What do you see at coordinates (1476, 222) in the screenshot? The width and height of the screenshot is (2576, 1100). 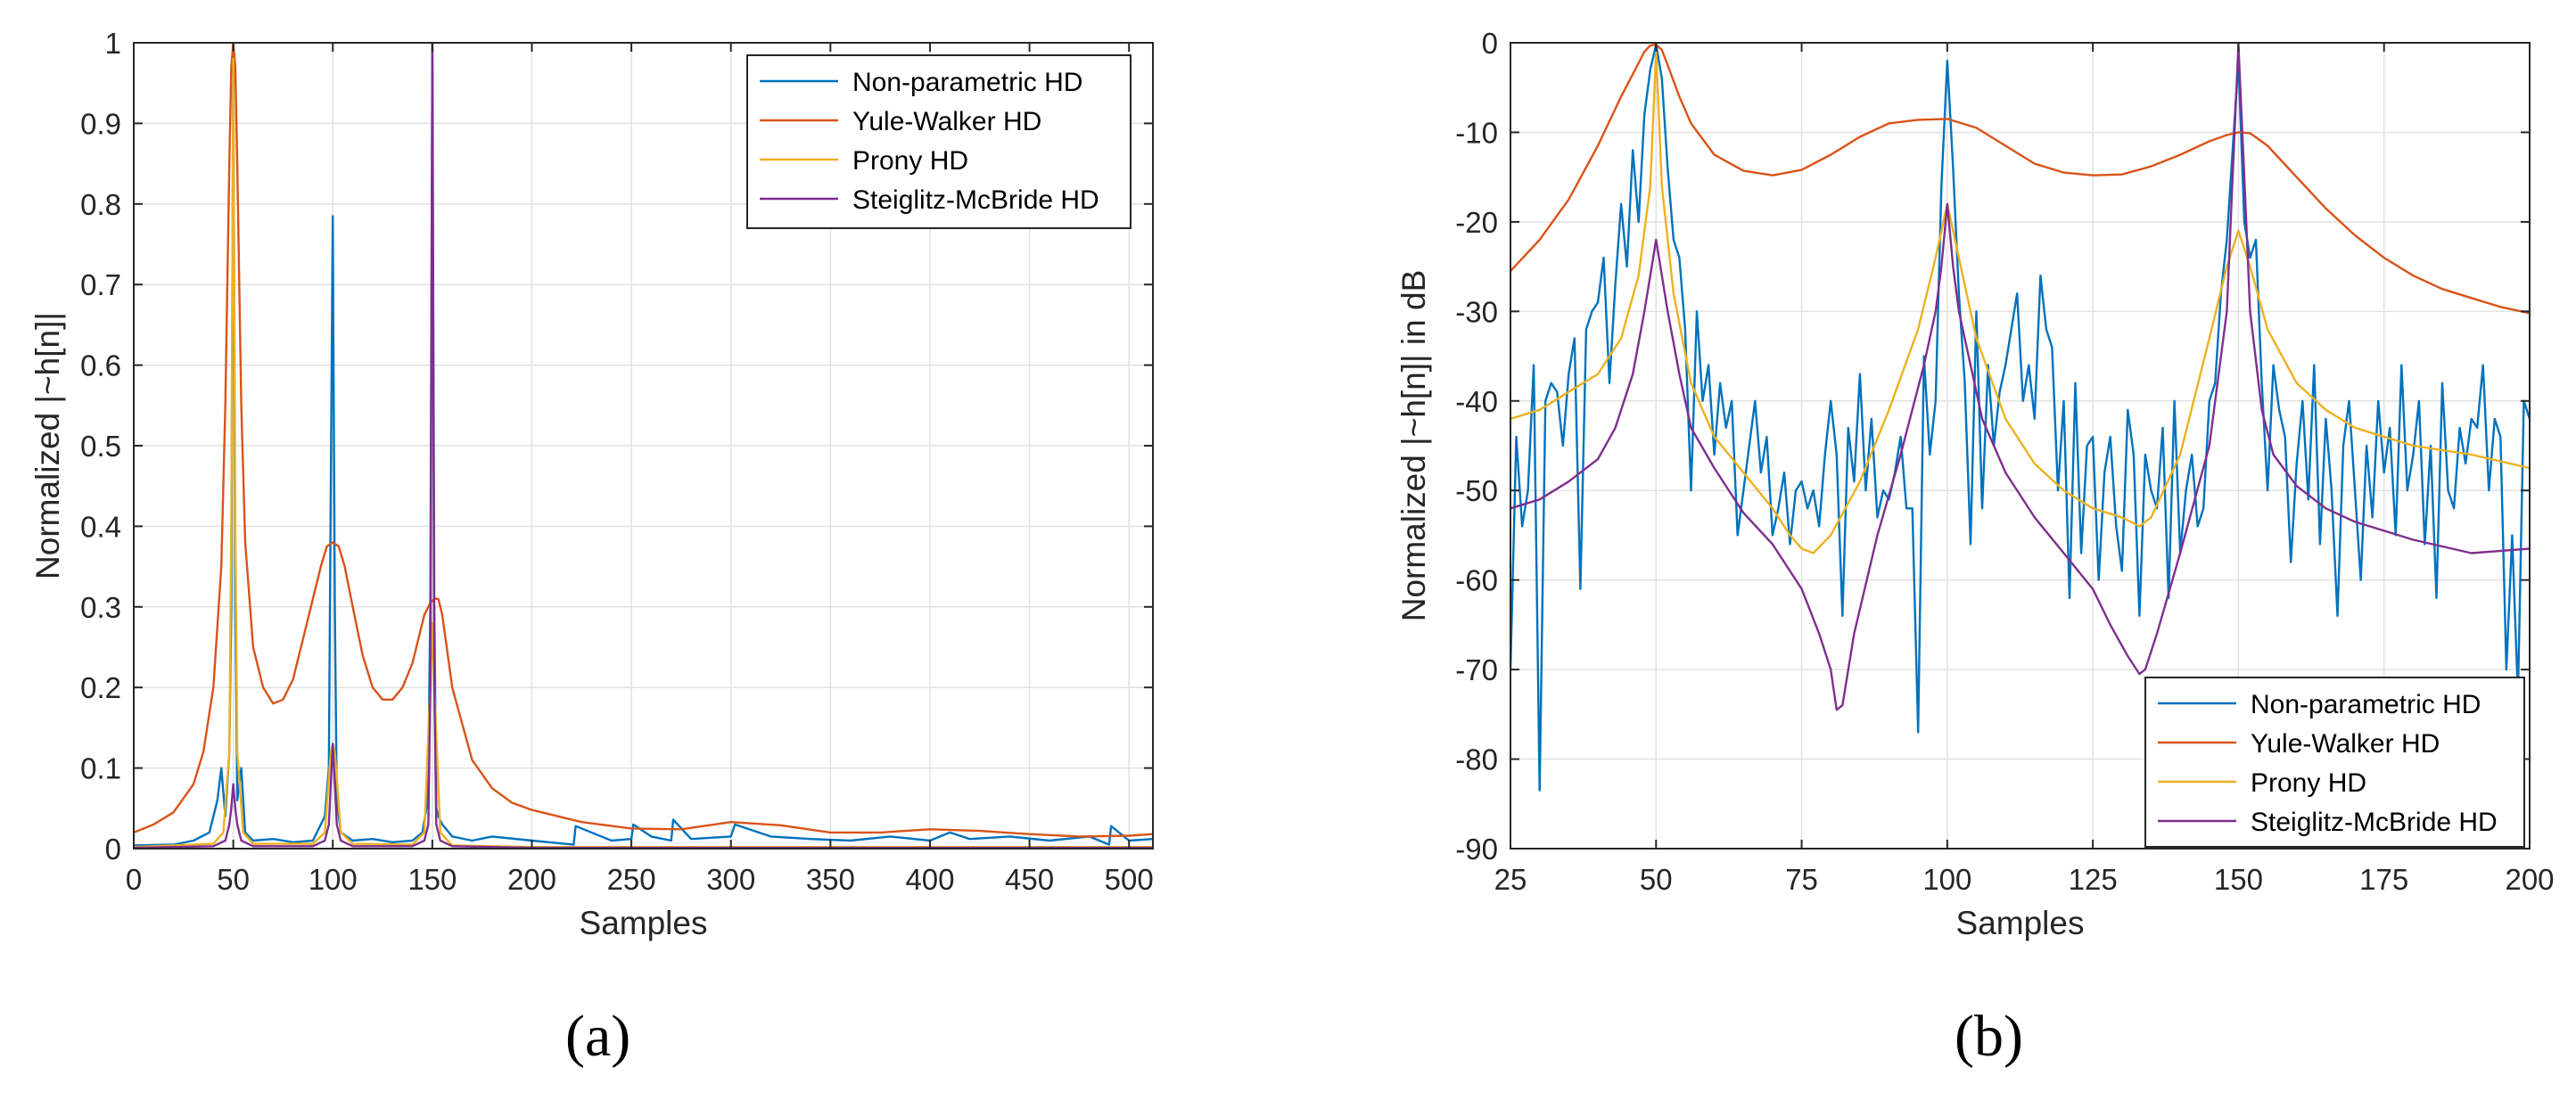 I see `y-tick-label: -20` at bounding box center [1476, 222].